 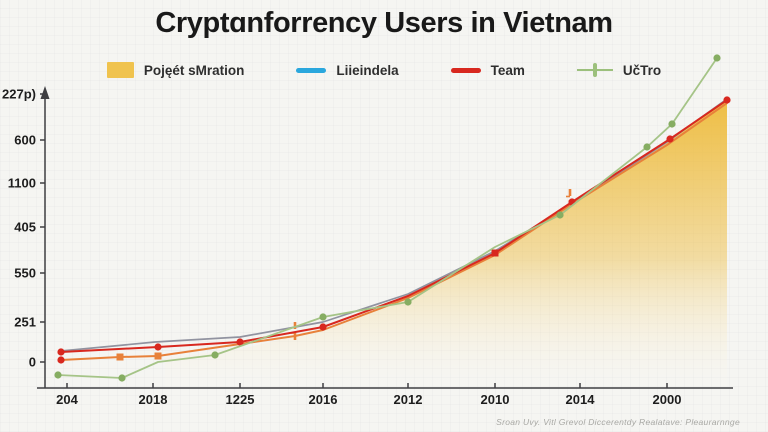 I want to click on y-tick-label: 227p), so click(x=19, y=94).